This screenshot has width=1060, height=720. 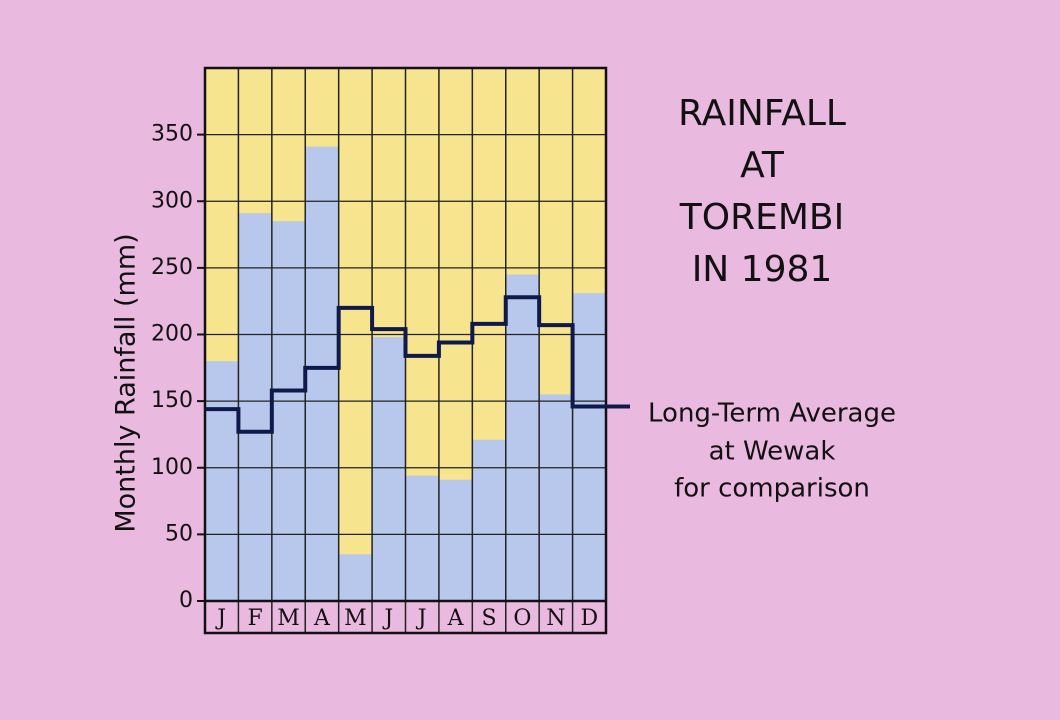 What do you see at coordinates (762, 113) in the screenshot?
I see `chart-title: RAINFALL` at bounding box center [762, 113].